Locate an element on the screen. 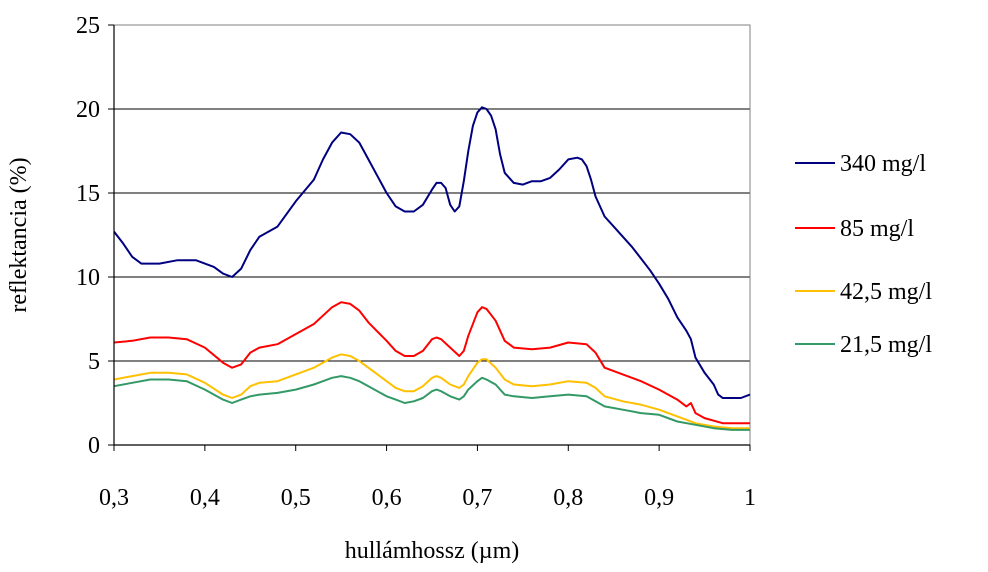 This screenshot has height=572, width=988. legend-label: 21,5 mg/l is located at coordinates (886, 345).